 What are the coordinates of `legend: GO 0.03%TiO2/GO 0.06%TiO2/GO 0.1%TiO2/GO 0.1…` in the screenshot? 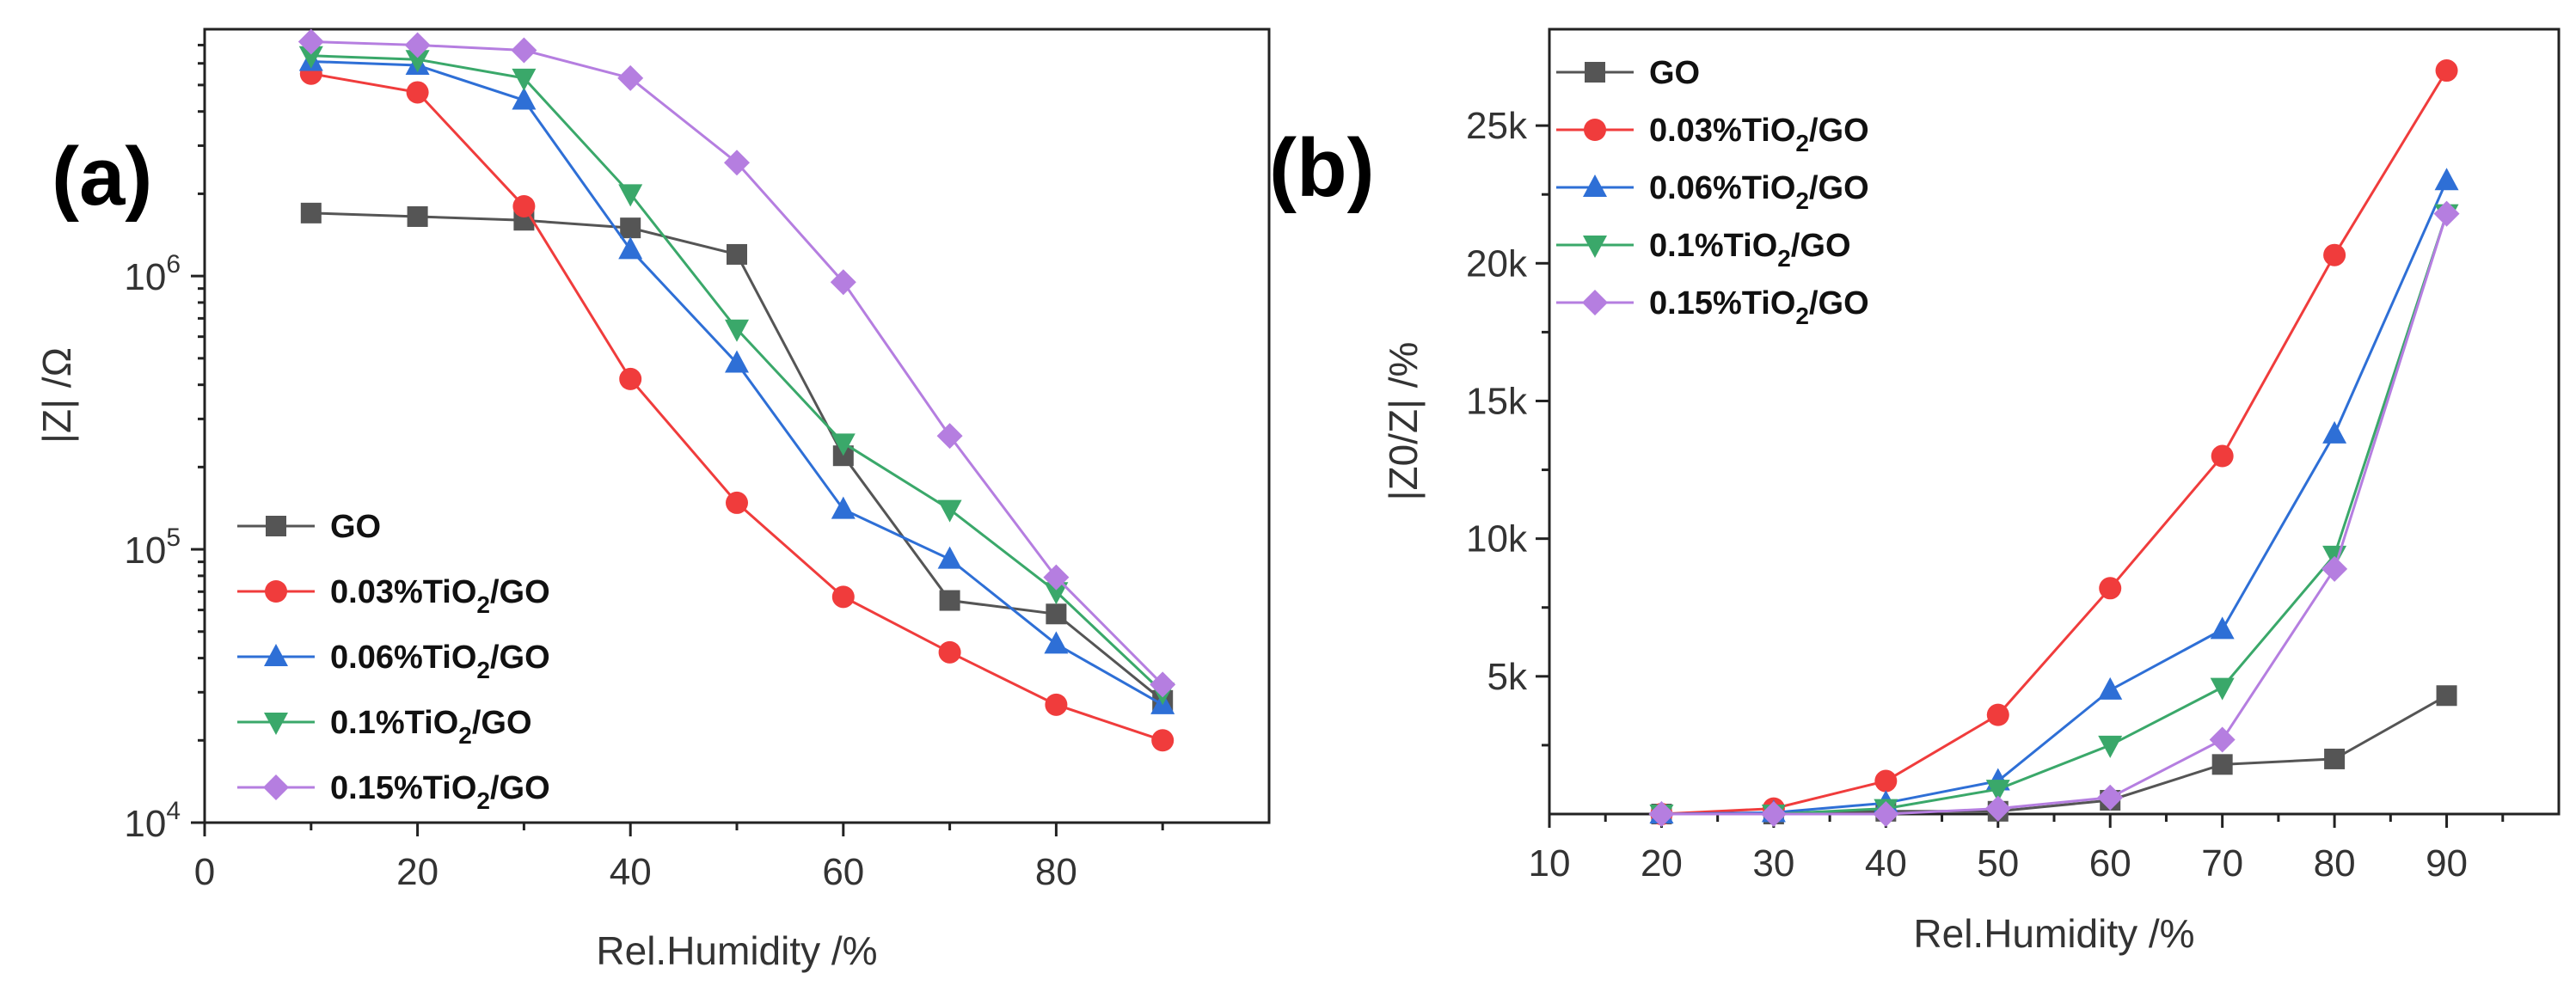 It's located at (1712, 192).